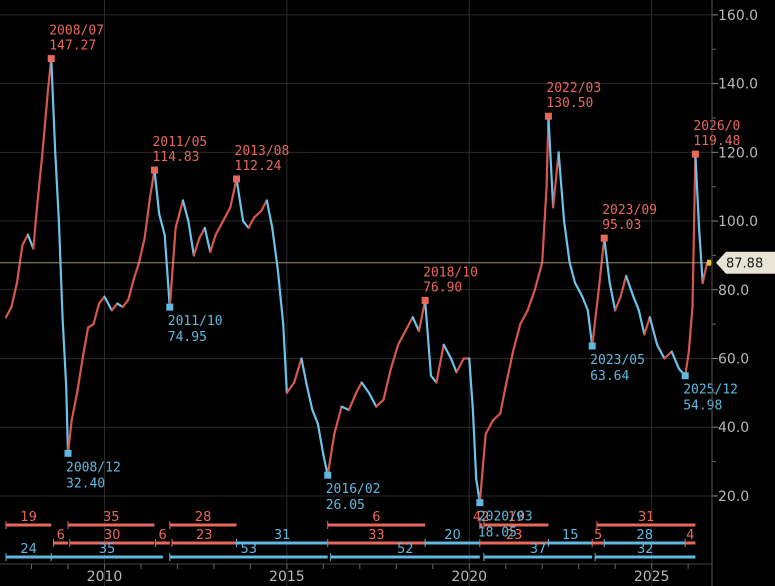 Image resolution: width=775 pixels, height=586 pixels. Describe the element at coordinates (598, 535) in the screenshot. I see `swing-bar-label: 5` at that location.